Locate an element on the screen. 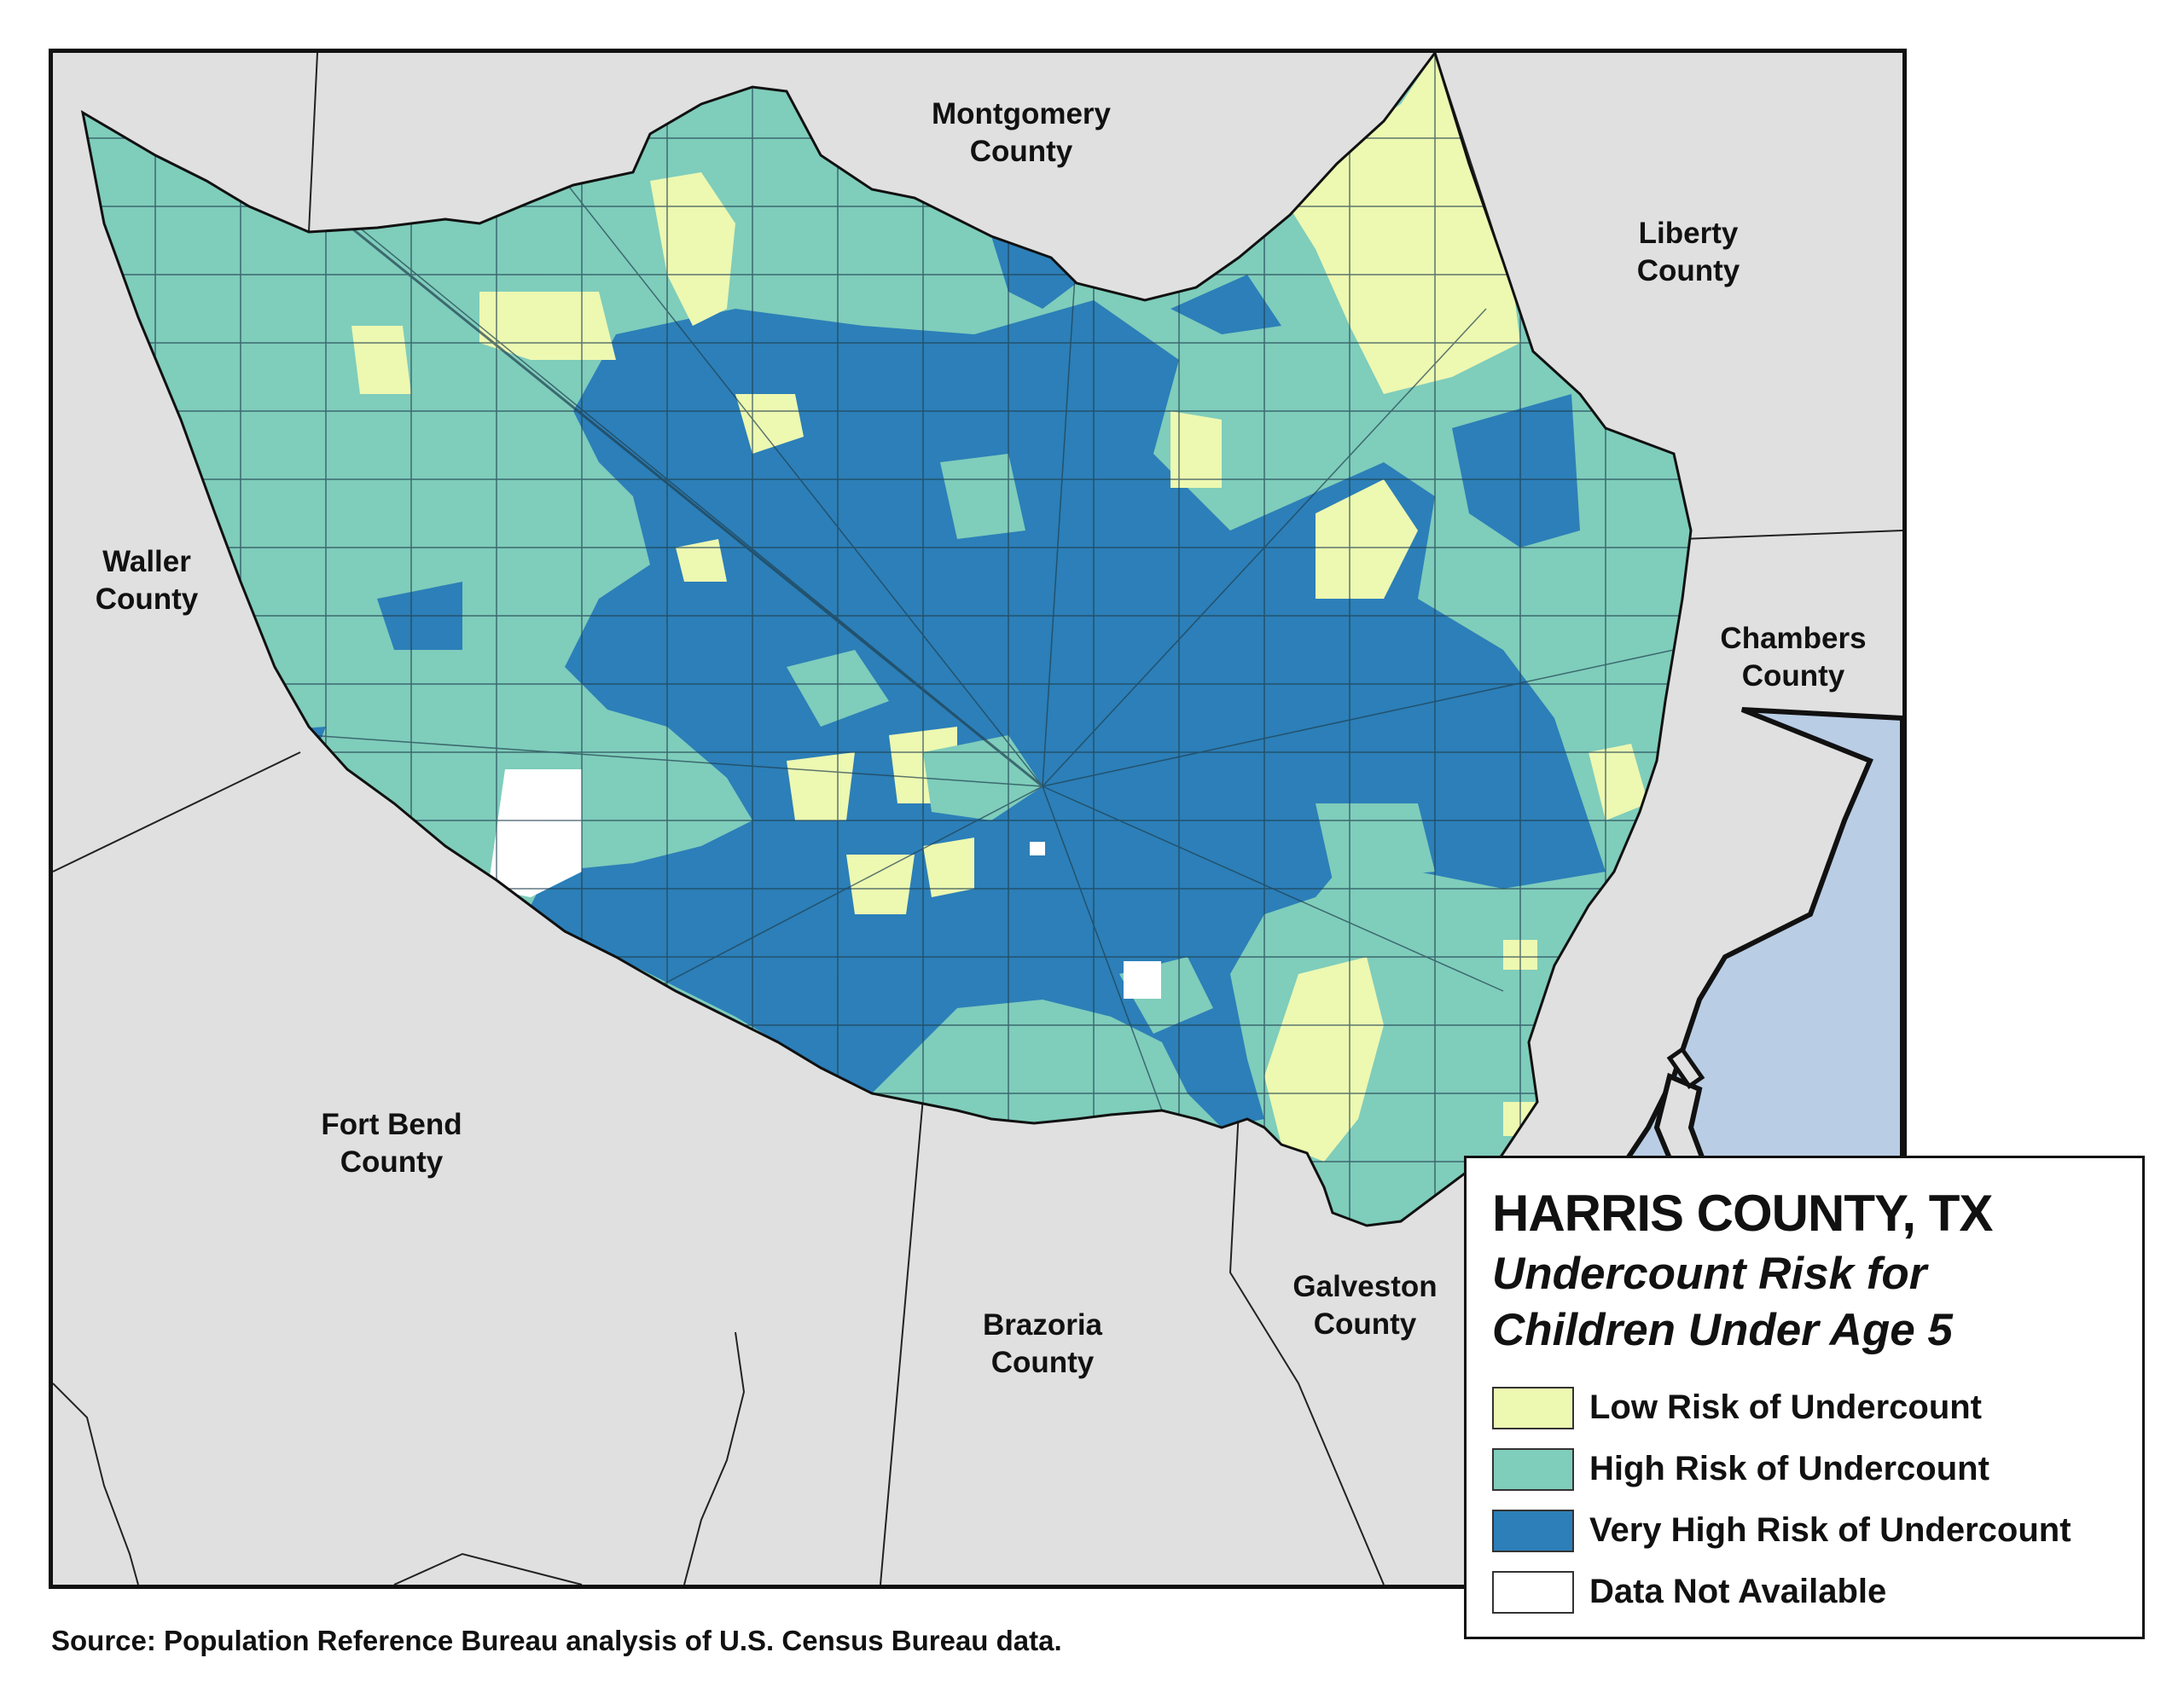 Image resolution: width=2184 pixels, height=1687 pixels. legend-item-low-risk: Low Risk of Undercount is located at coordinates (1812, 1409).